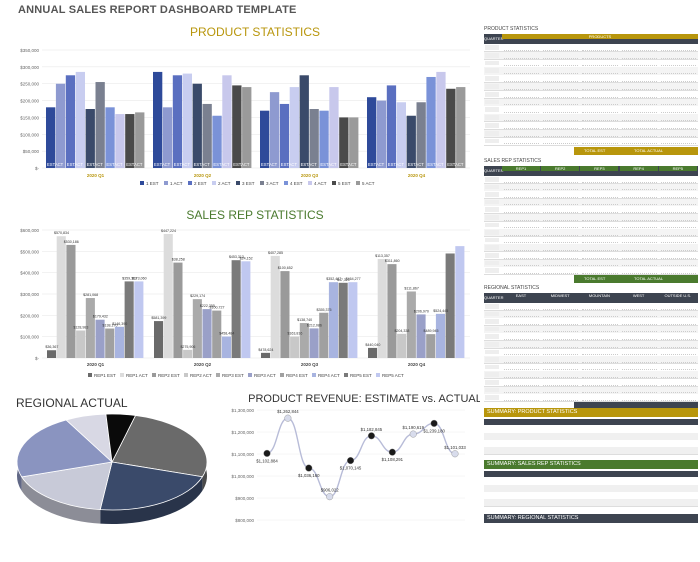  What do you see at coordinates (344, 183) in the screenshot?
I see `legend-label: 5 EST` at bounding box center [344, 183].